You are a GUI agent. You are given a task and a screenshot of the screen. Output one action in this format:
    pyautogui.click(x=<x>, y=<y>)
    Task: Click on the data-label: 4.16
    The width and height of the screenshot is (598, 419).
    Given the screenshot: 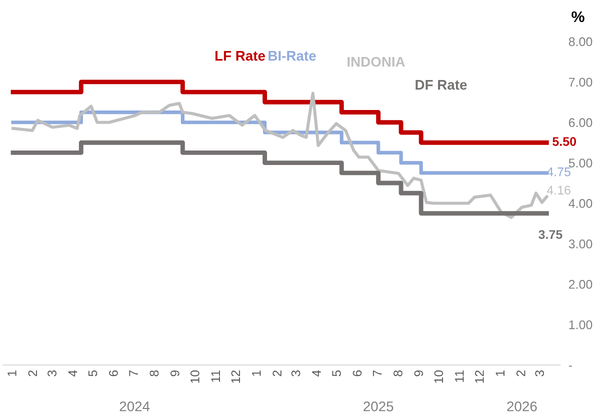 What is the action you would take?
    pyautogui.click(x=558, y=190)
    